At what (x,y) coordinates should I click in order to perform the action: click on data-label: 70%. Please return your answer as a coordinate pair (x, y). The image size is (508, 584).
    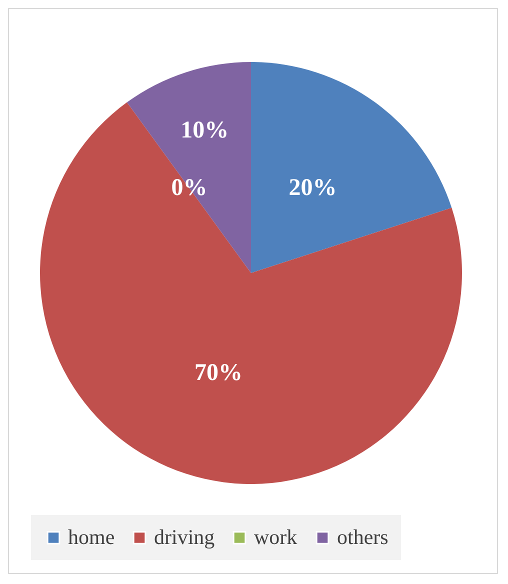
    Looking at the image, I should click on (218, 373).